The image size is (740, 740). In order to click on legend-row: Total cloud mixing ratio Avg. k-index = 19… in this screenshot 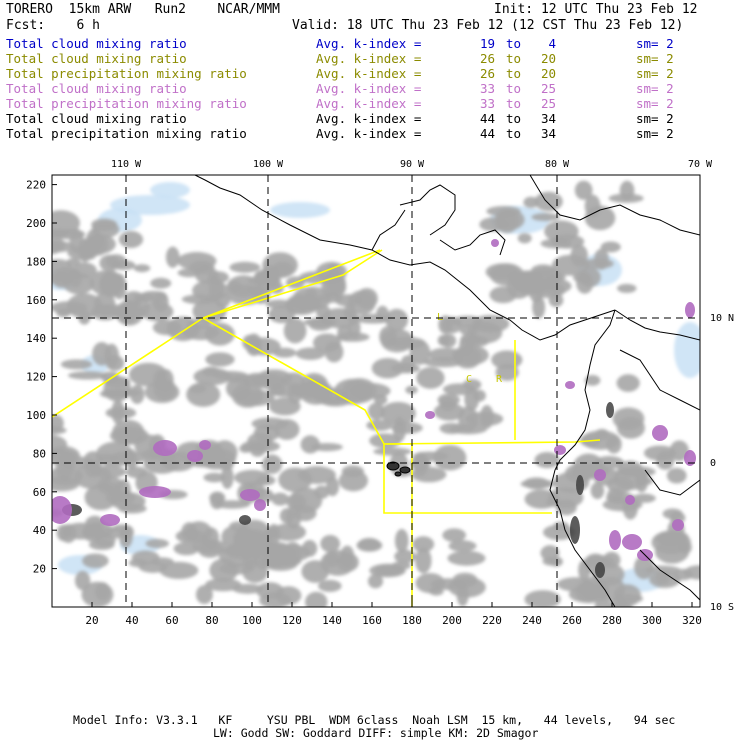, I will do `click(371, 43)`.